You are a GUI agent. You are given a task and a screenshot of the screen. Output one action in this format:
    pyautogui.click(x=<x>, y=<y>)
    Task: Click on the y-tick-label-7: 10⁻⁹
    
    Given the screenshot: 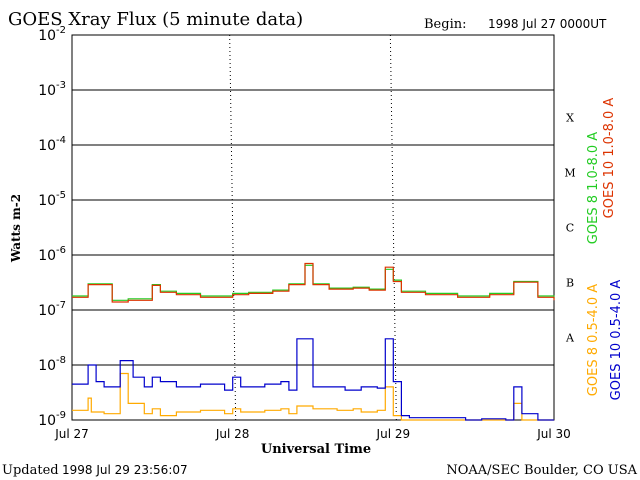 What is the action you would take?
    pyautogui.click(x=52, y=419)
    